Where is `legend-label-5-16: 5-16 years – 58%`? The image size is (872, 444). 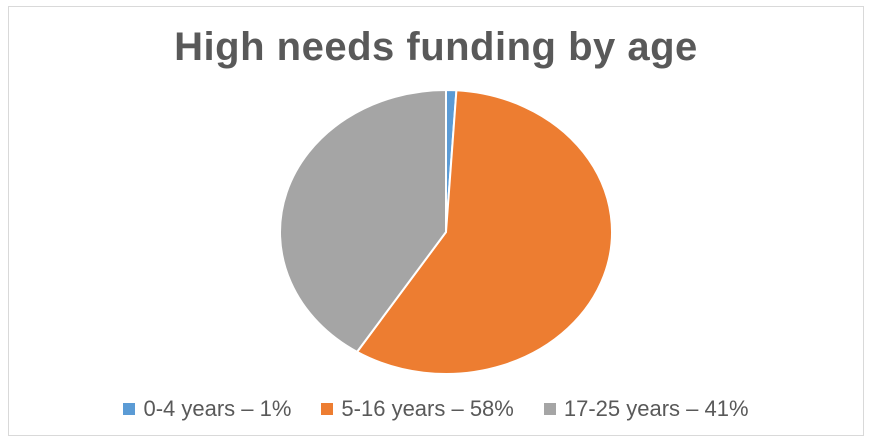
legend-label-5-16: 5-16 years – 58% is located at coordinates (427, 408).